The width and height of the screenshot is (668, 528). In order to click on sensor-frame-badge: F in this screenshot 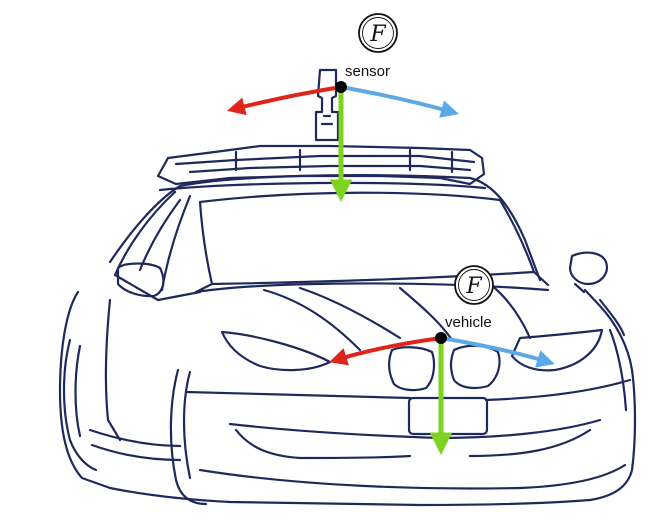, I will do `click(378, 33)`.